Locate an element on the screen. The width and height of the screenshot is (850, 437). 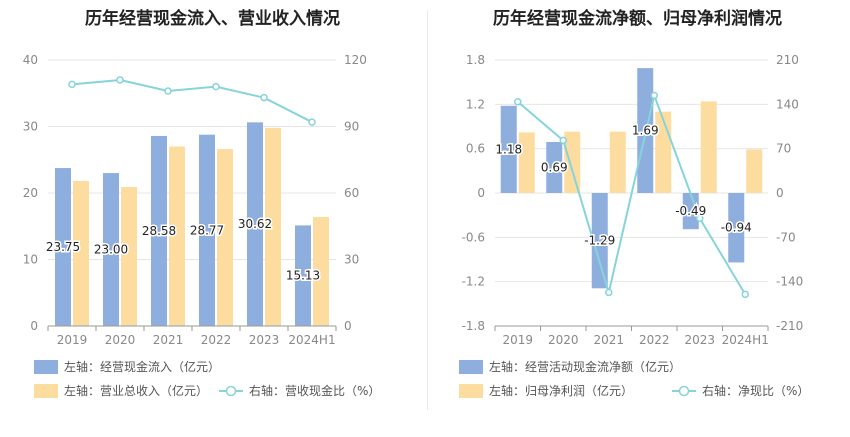
left-axis-tick-label: 1.8 is located at coordinates (475, 60).